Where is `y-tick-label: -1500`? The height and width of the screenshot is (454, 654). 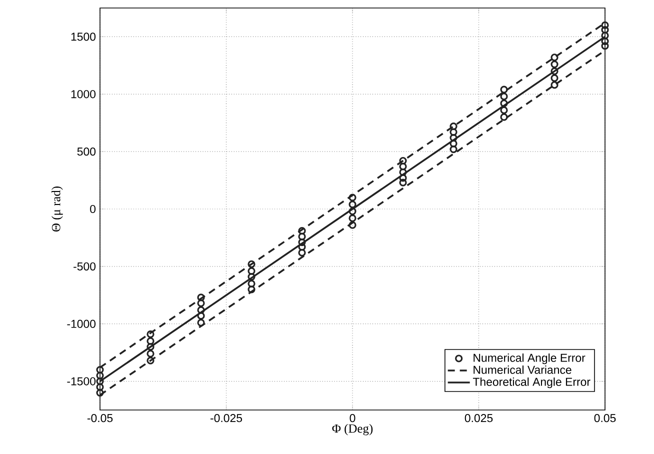
y-tick-label: -1500 is located at coordinates (81, 381).